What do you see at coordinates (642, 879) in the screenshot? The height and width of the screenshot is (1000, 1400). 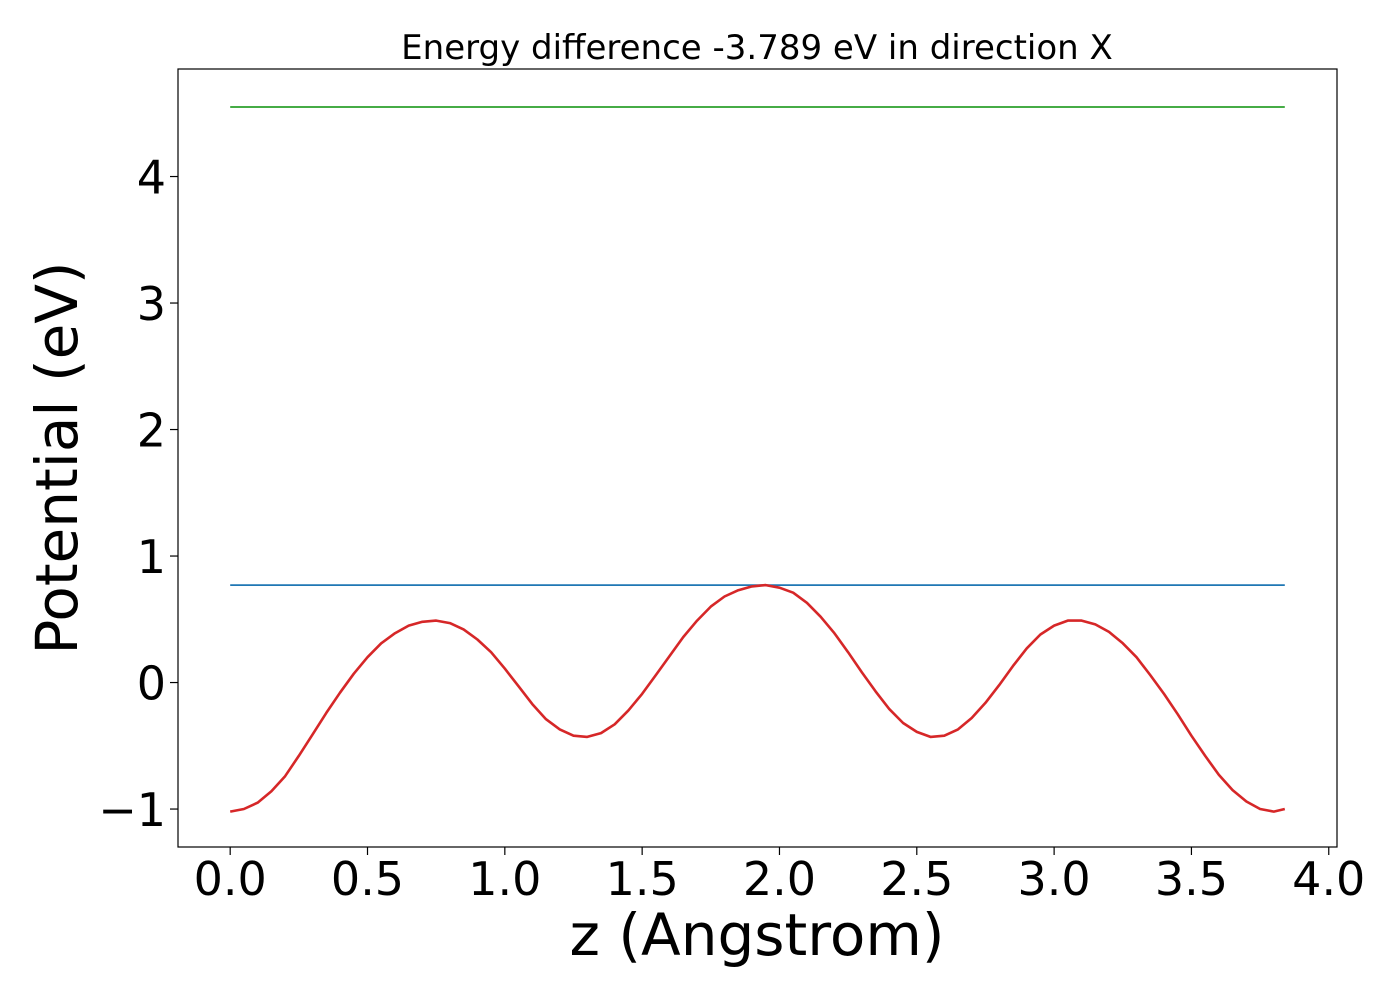 I see `x-tick-label: 1.5` at bounding box center [642, 879].